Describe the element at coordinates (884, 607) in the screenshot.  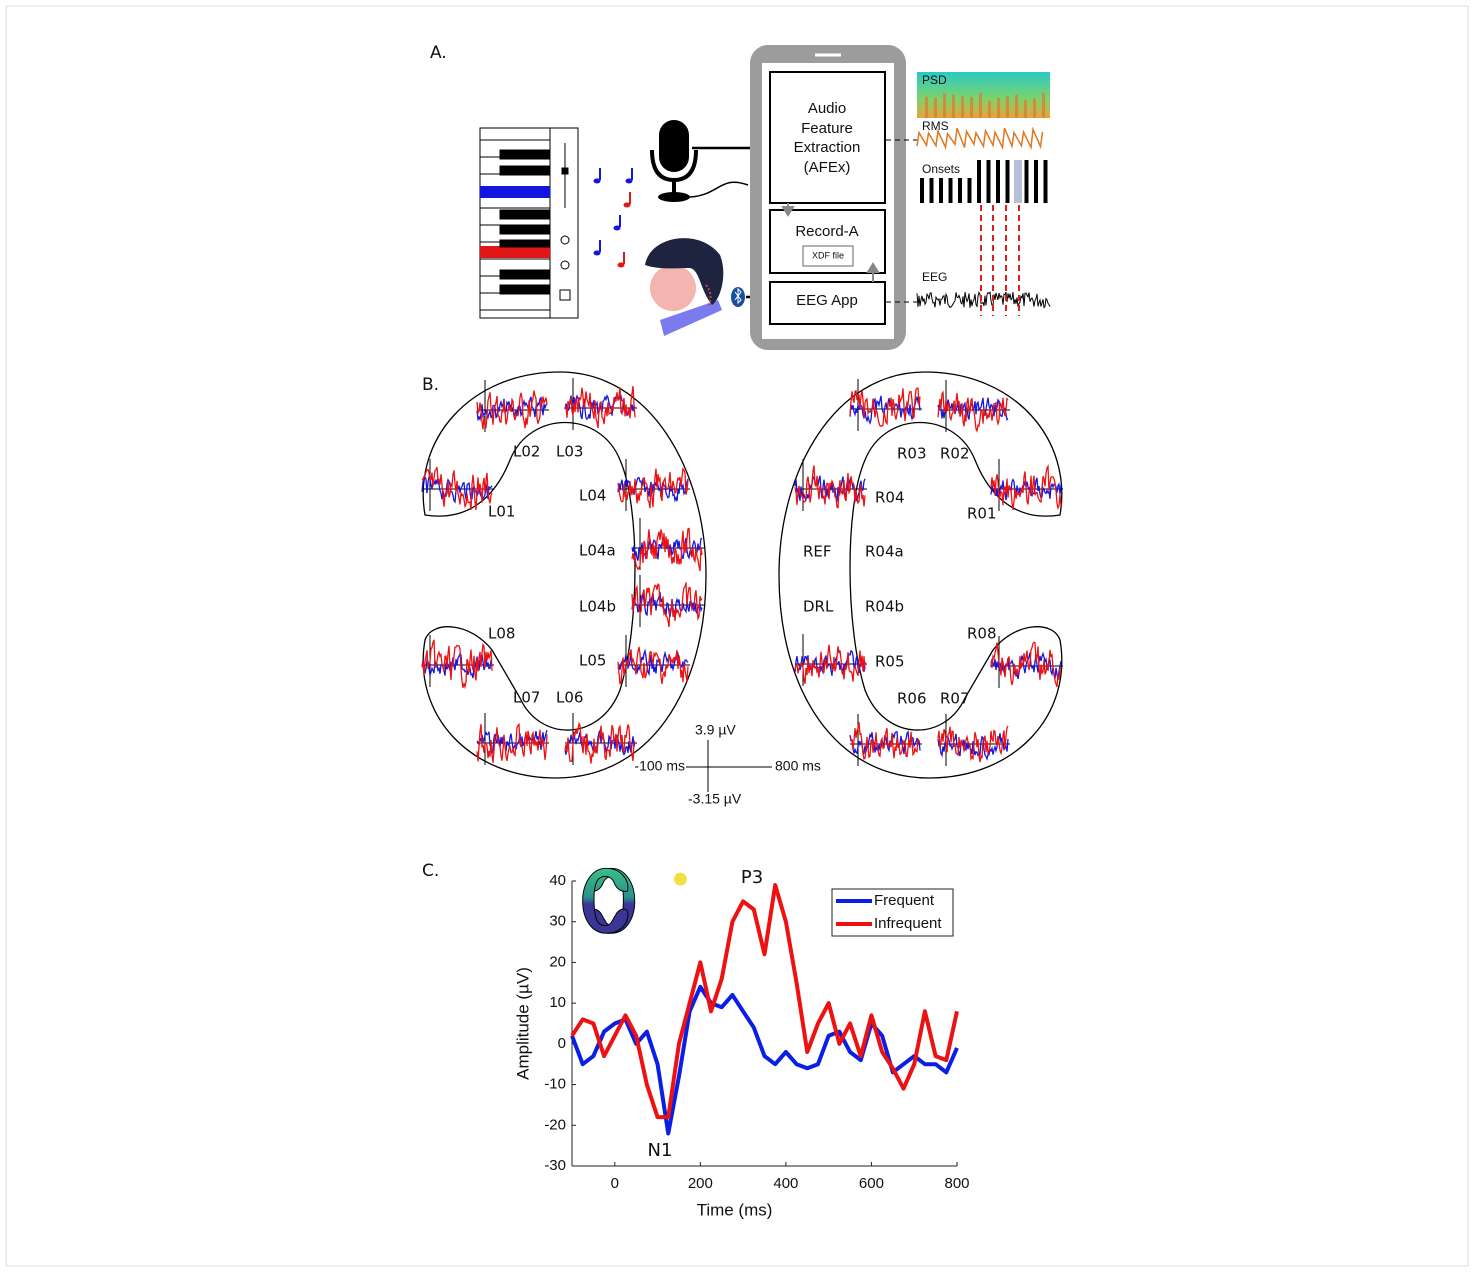
I see `electrode-label: R04b` at that location.